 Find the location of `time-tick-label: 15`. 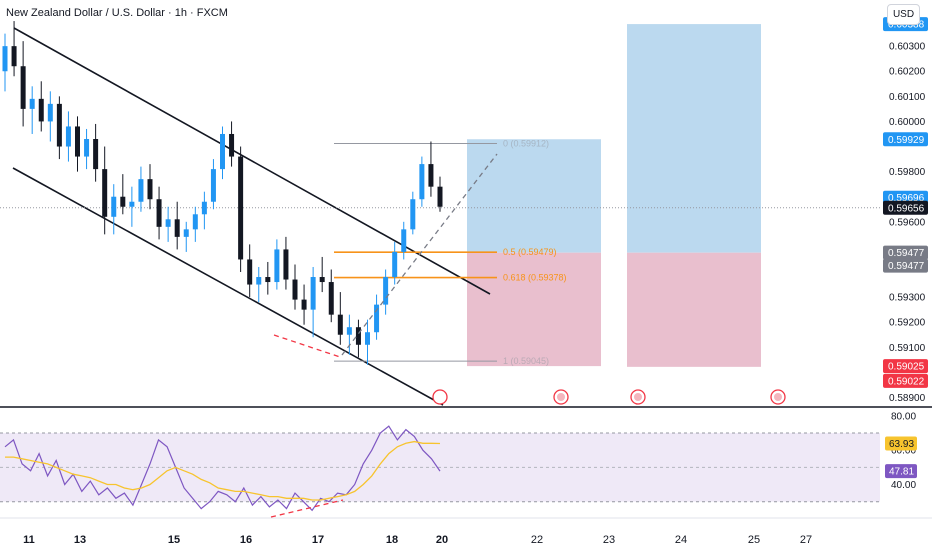

time-tick-label: 15 is located at coordinates (174, 540).